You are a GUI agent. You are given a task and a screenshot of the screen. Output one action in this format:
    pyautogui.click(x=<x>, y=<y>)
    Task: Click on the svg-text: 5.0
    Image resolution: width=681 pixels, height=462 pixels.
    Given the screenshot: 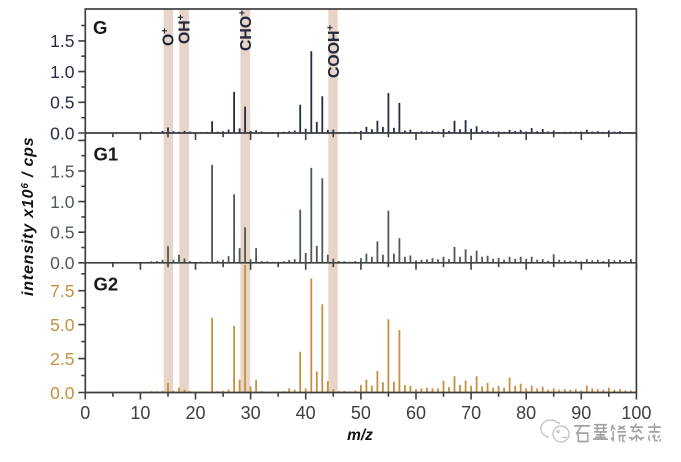 What is the action you would take?
    pyautogui.click(x=62, y=325)
    